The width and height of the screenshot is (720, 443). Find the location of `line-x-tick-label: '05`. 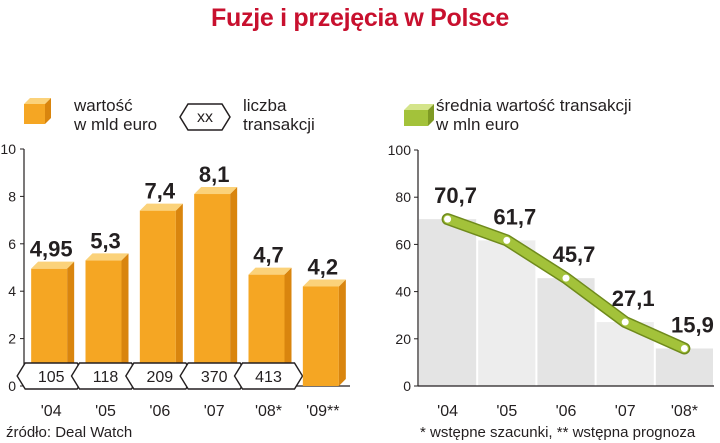

line-x-tick-label: '05 is located at coordinates (506, 411).